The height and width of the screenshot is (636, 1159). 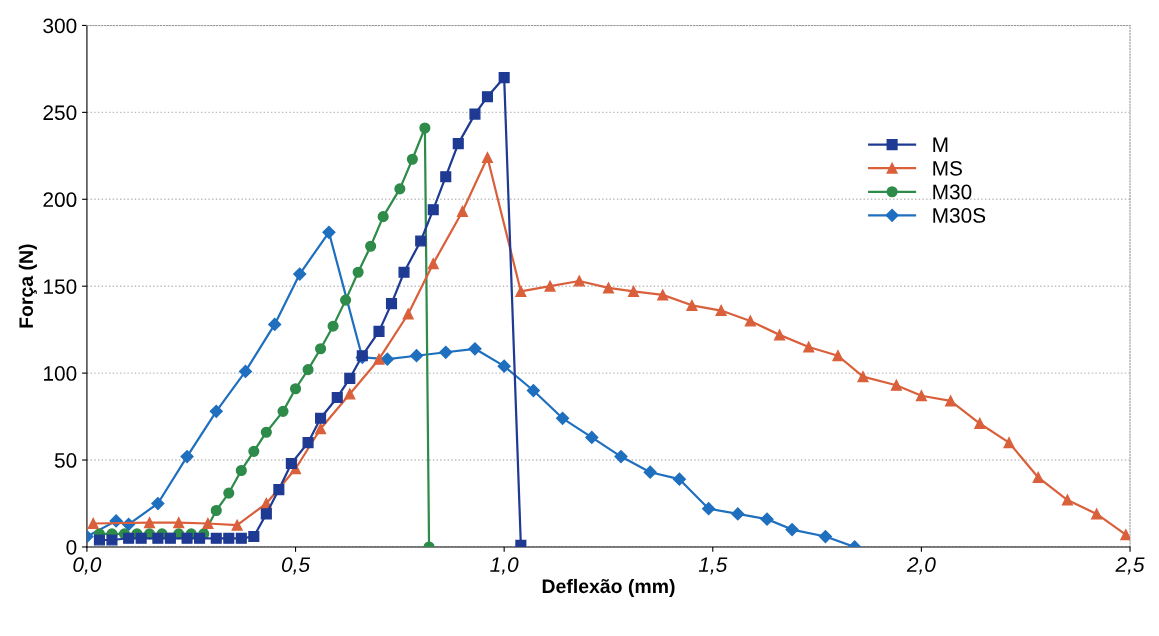 What do you see at coordinates (940, 144) in the screenshot?
I see `legend-label: M` at bounding box center [940, 144].